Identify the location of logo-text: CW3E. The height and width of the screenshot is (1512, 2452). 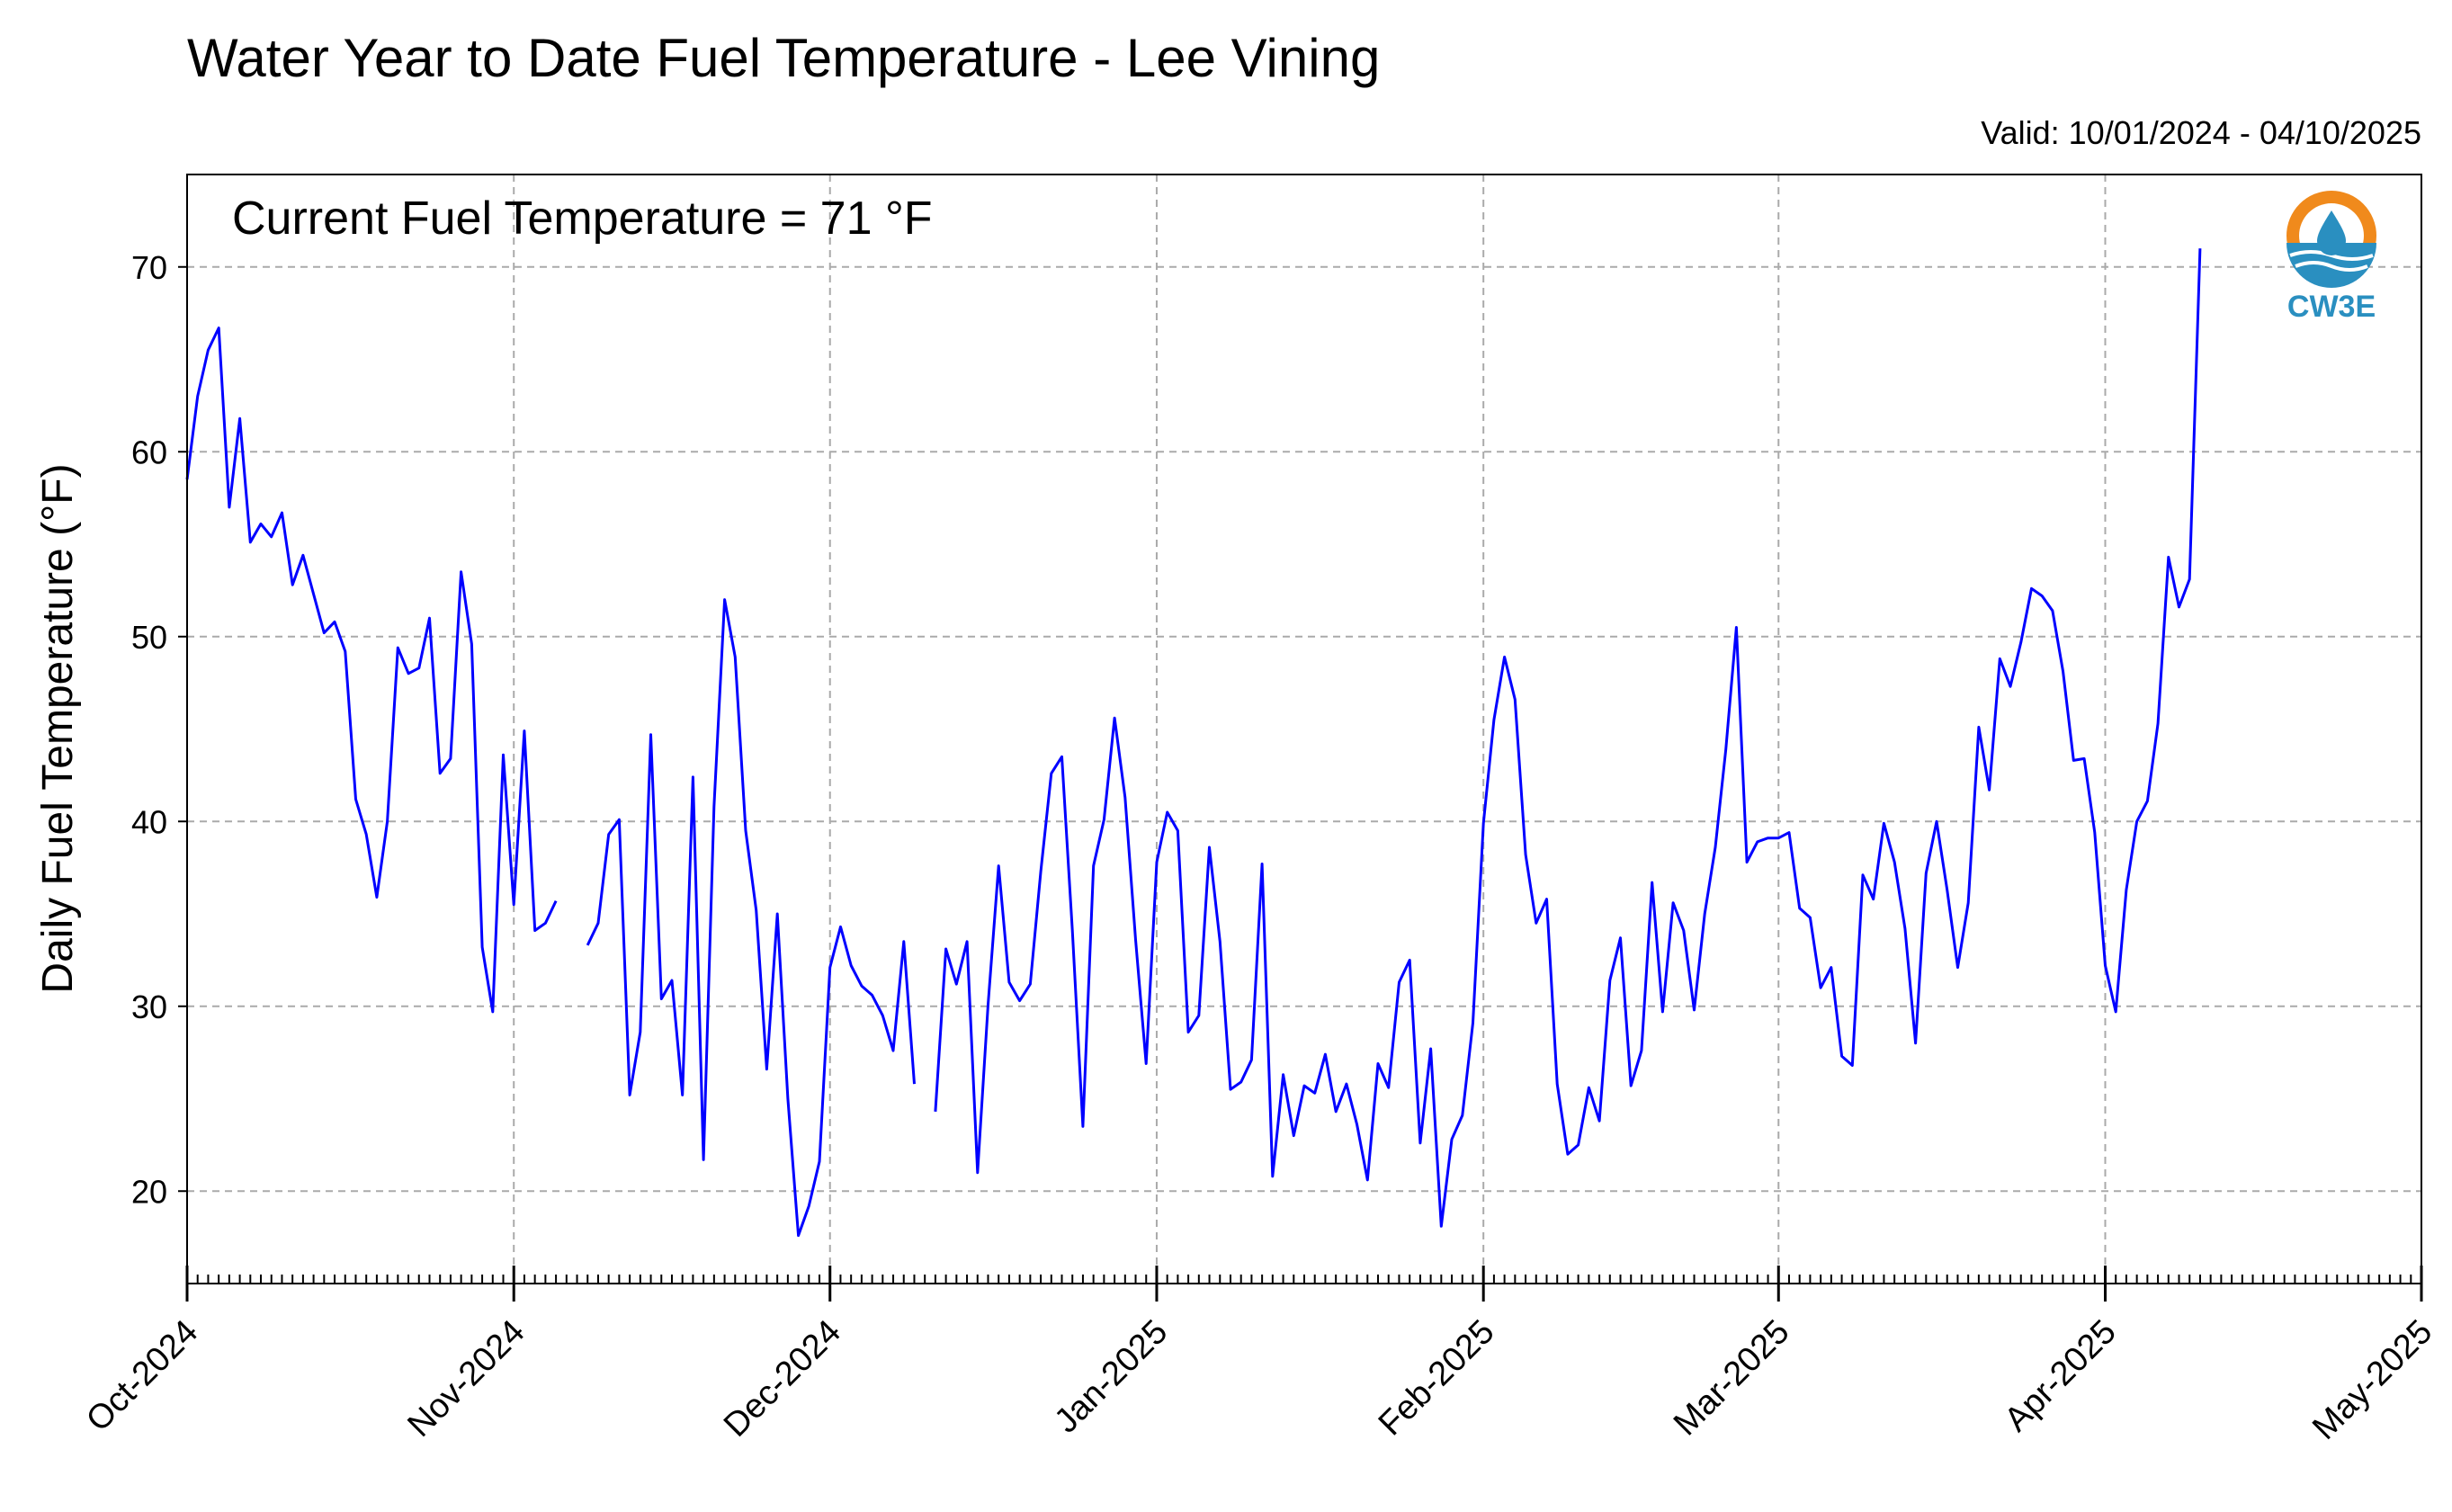
(2331, 307).